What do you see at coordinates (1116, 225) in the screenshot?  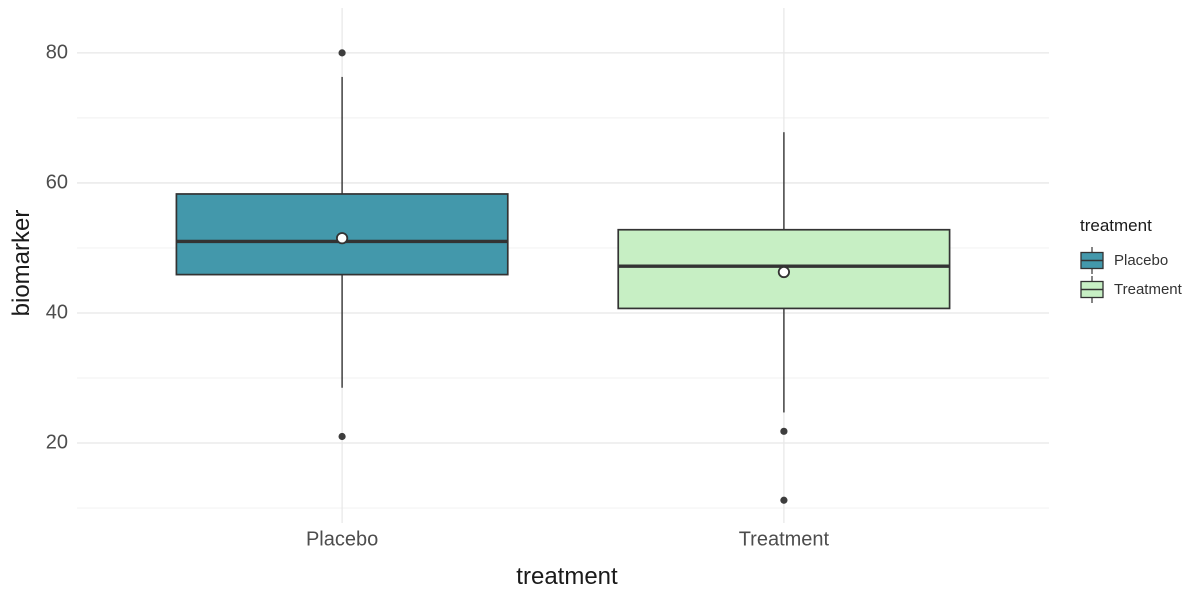 I see `legend-title: treatment` at bounding box center [1116, 225].